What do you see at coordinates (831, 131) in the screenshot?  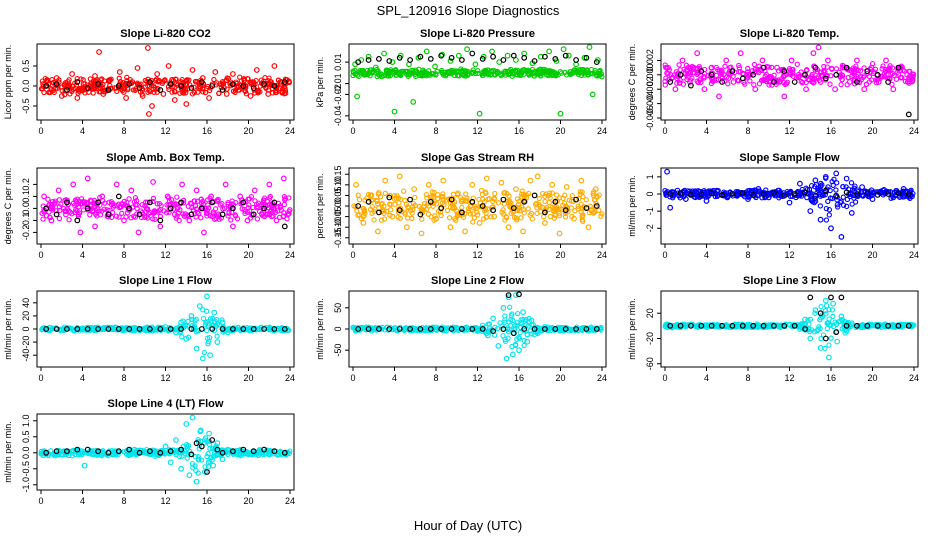 I see `x-tick-label: 16` at bounding box center [831, 131].